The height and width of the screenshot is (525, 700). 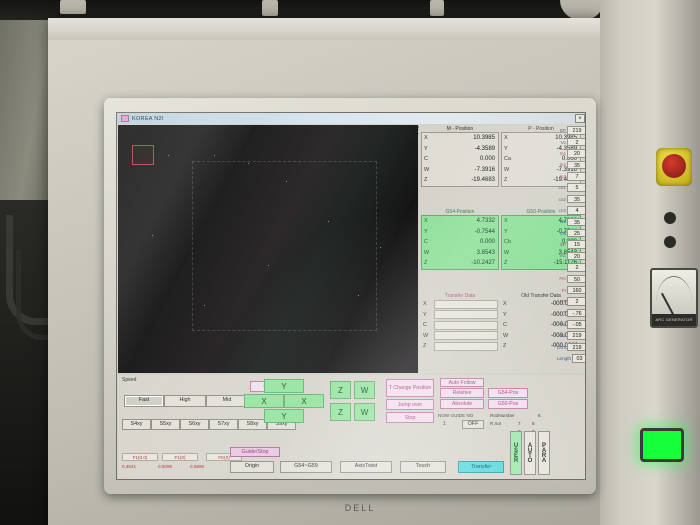 I want to click on control-cabinet-top, so click(x=325, y=29).